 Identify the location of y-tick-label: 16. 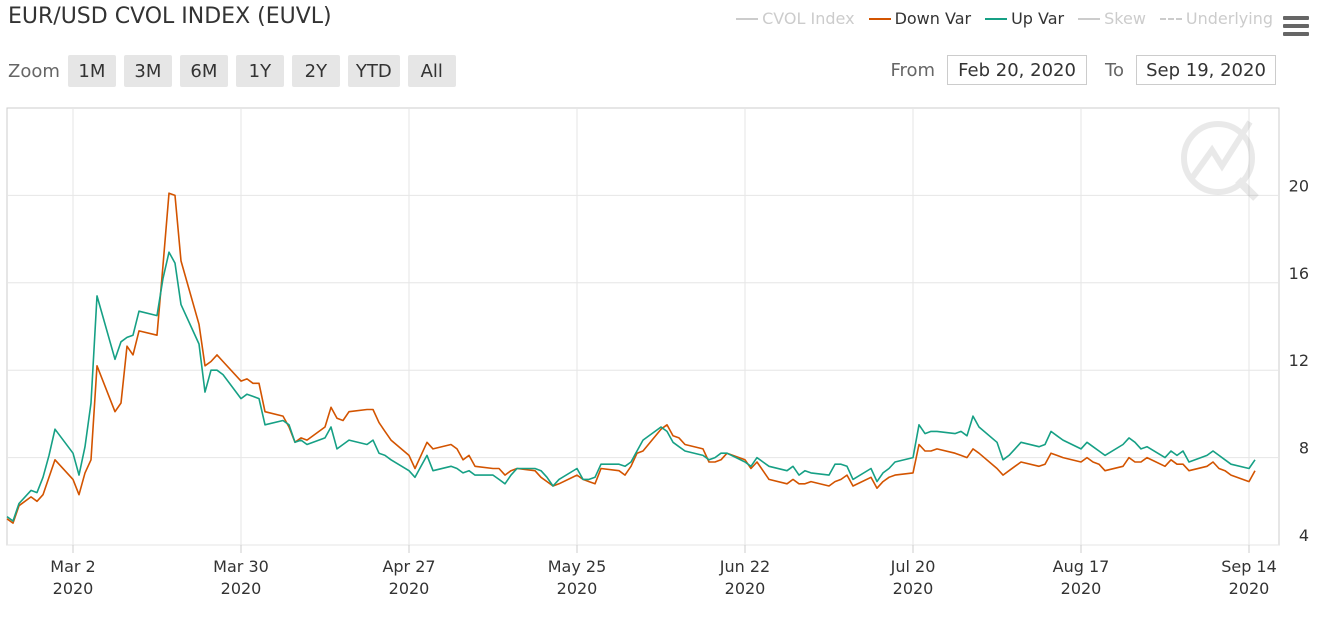
(1299, 273).